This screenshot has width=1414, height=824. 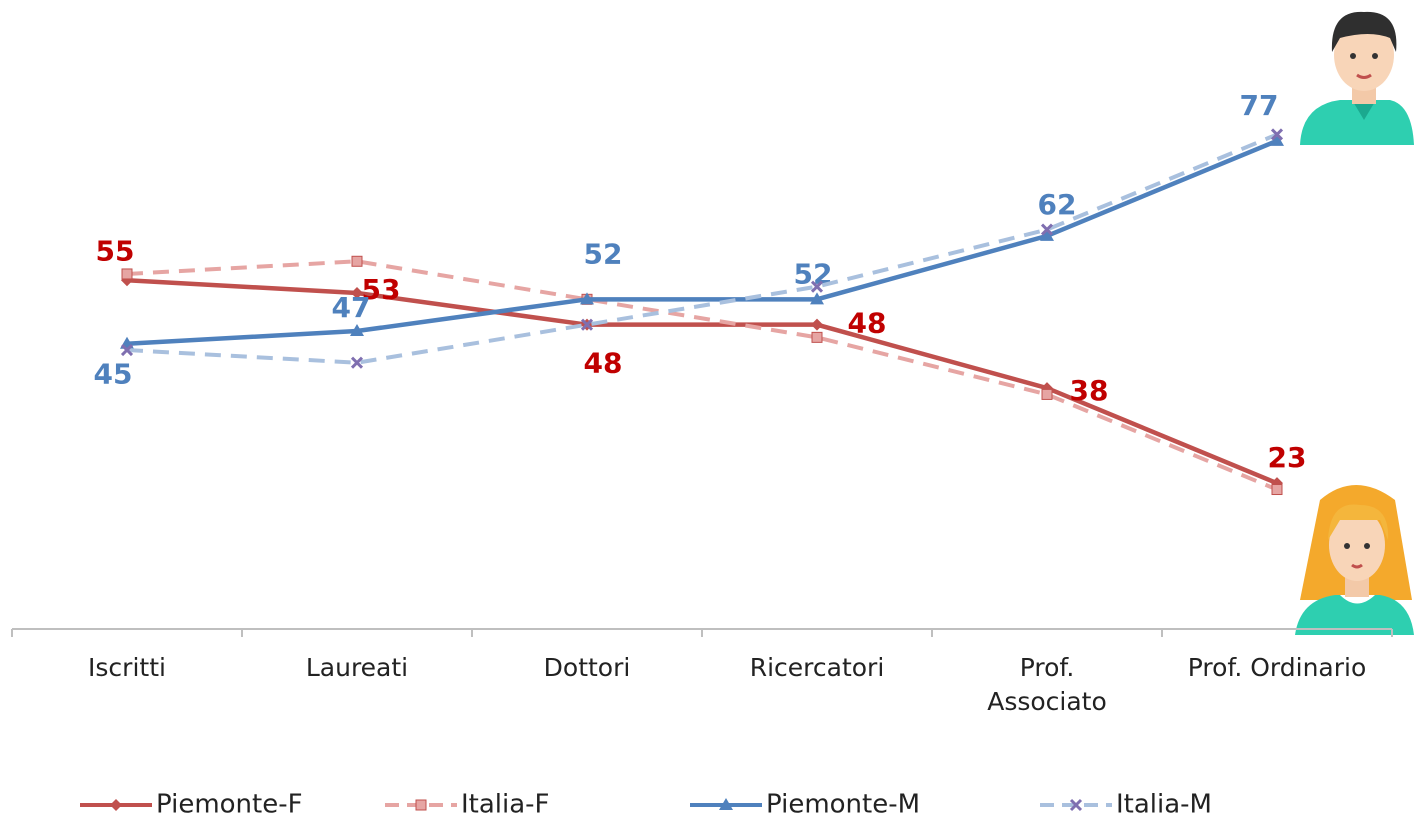 What do you see at coordinates (1354, 560) in the screenshot?
I see `woman-icon` at bounding box center [1354, 560].